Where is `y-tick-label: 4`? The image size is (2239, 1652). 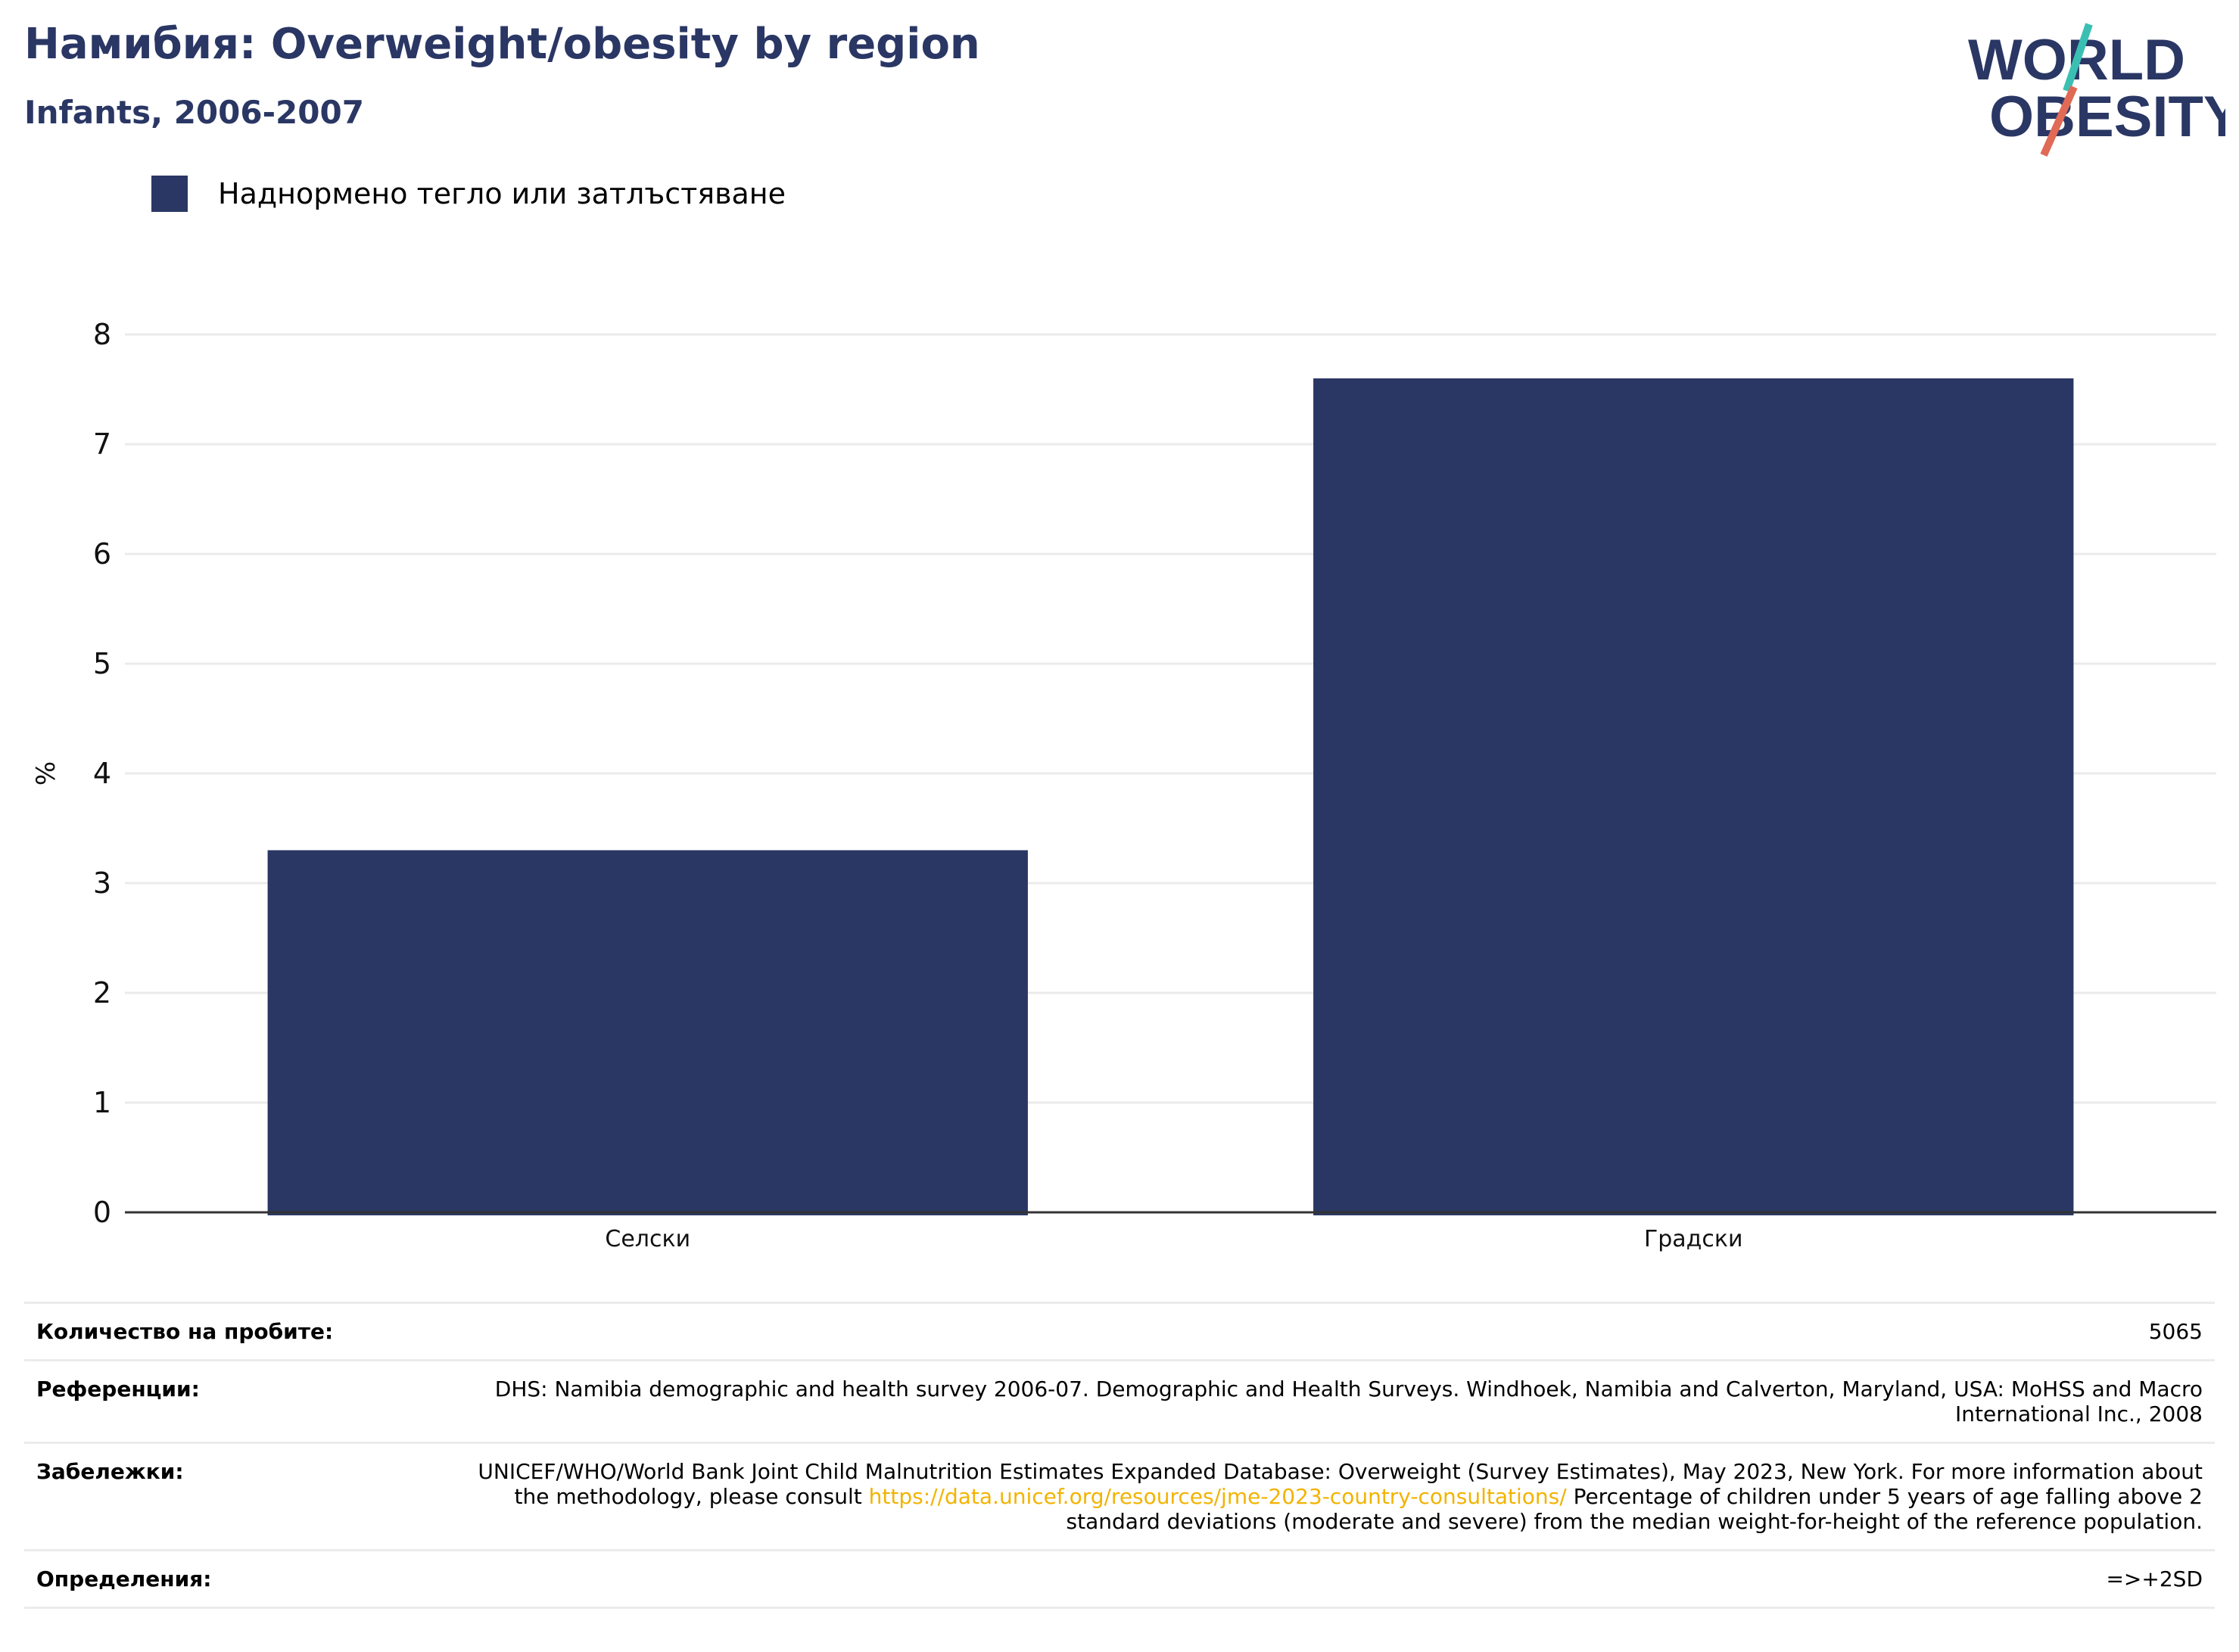
y-tick-label: 4 is located at coordinates (102, 773).